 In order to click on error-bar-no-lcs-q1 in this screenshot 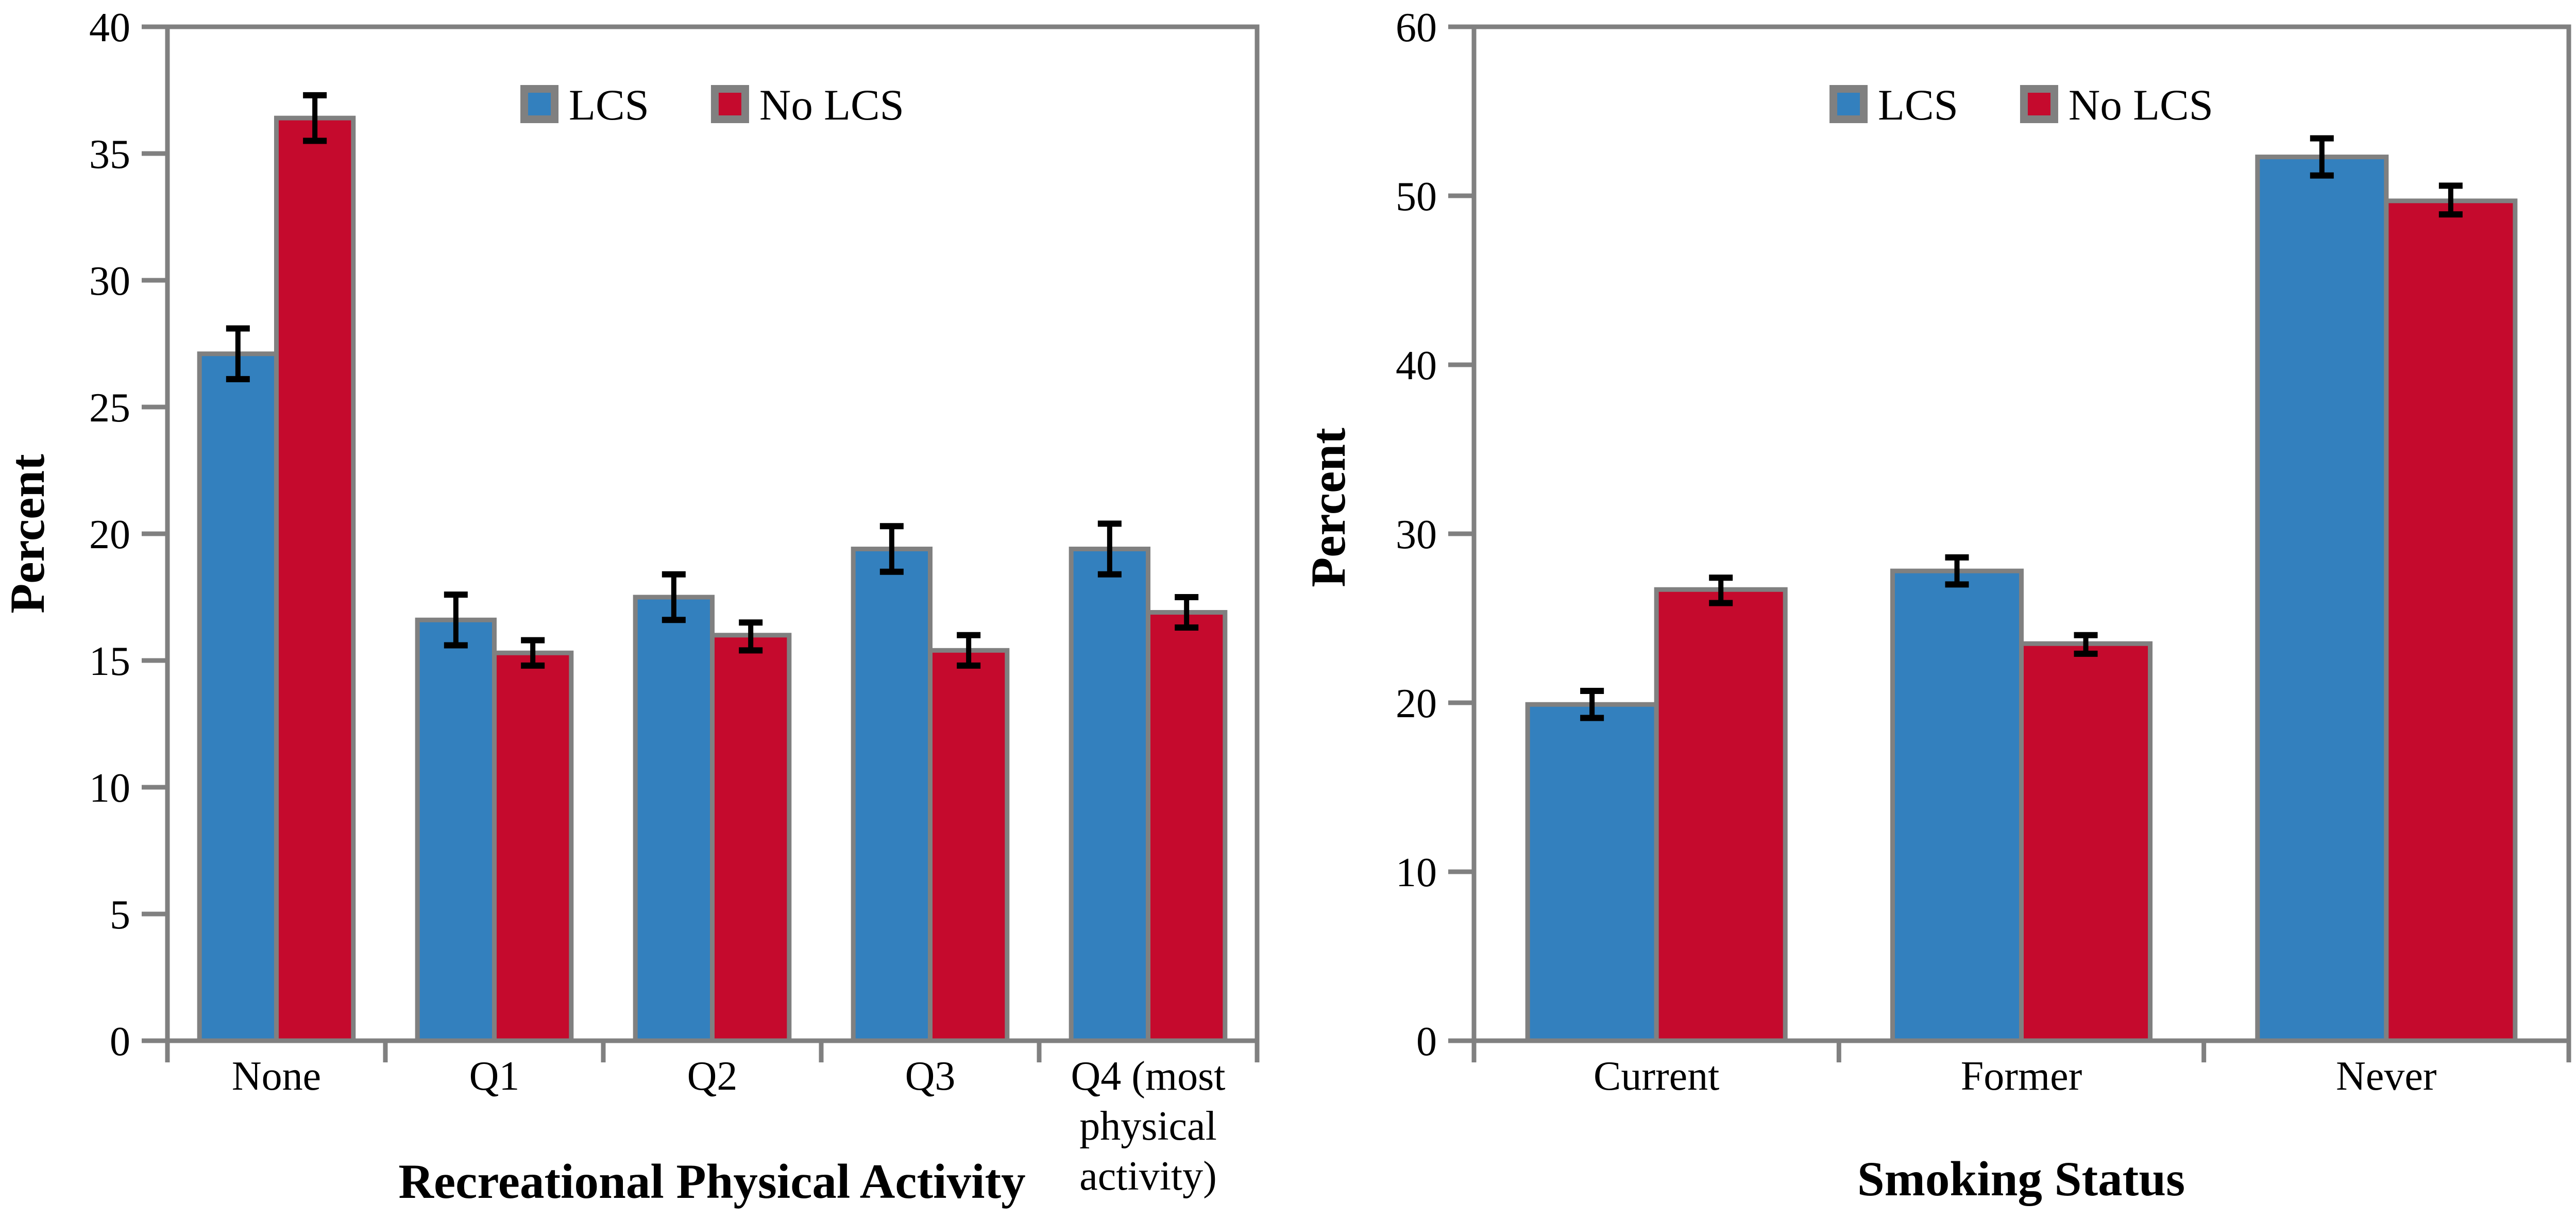, I will do `click(533, 653)`.